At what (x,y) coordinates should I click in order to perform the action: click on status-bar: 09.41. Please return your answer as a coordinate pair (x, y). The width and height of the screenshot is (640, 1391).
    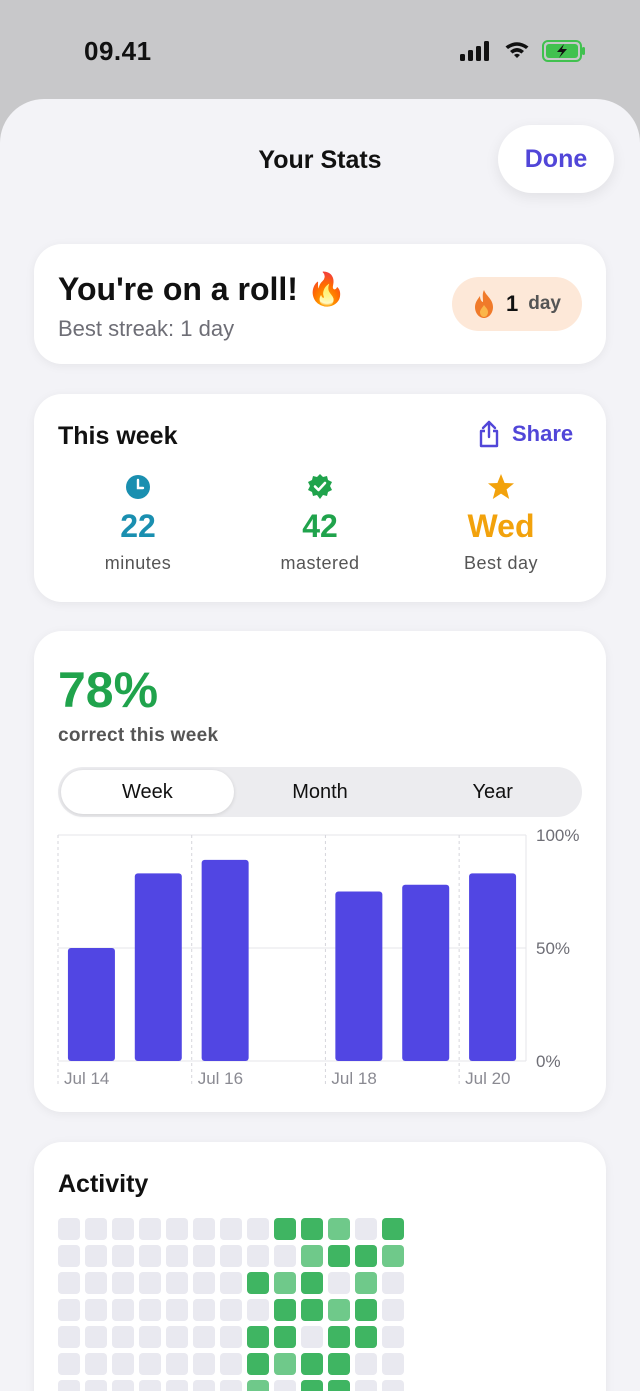
    Looking at the image, I should click on (320, 50).